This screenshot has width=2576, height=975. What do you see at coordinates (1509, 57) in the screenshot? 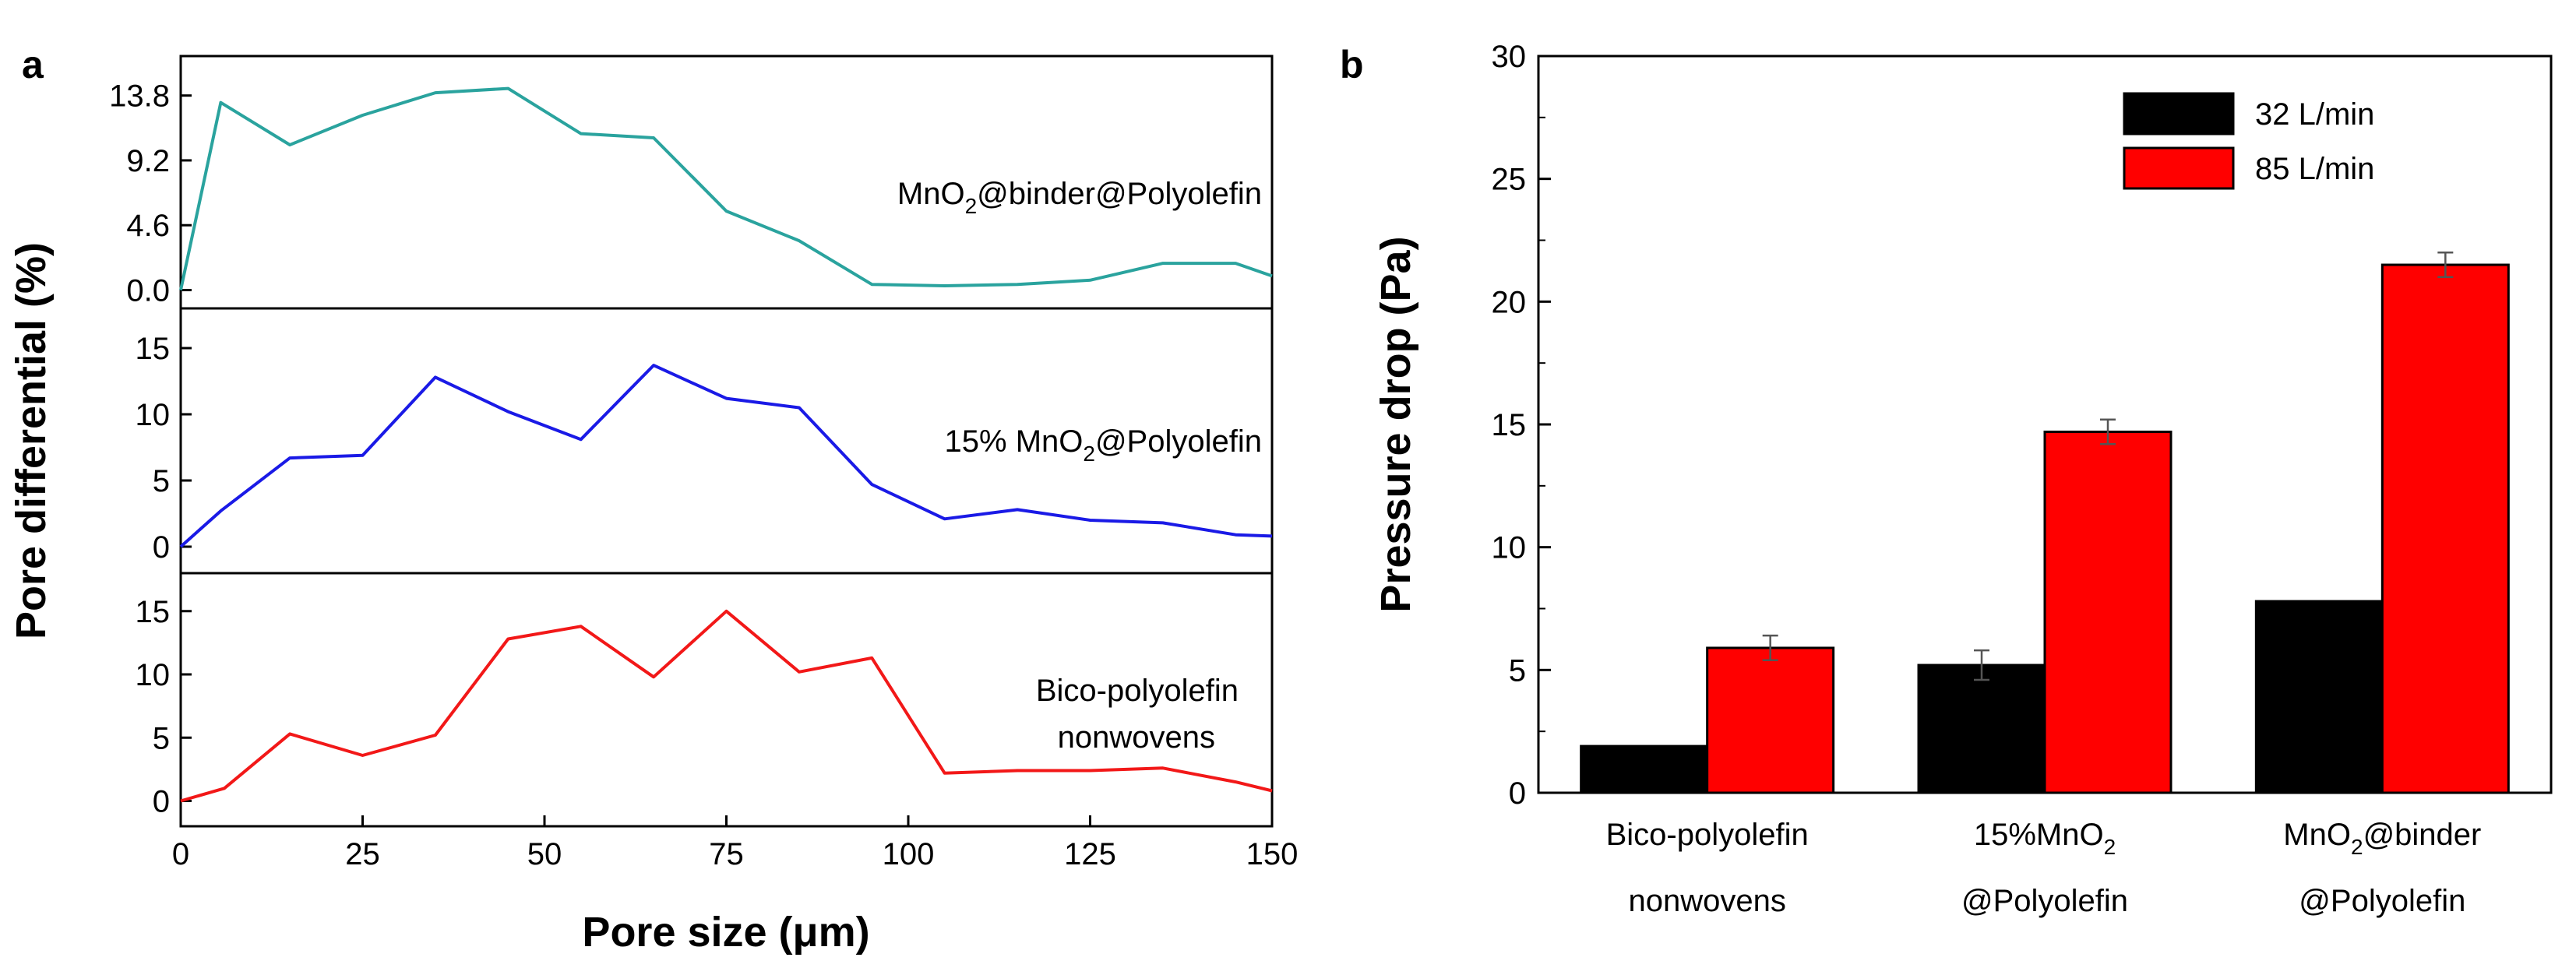
I see `y-tick-label: 30` at bounding box center [1509, 57].